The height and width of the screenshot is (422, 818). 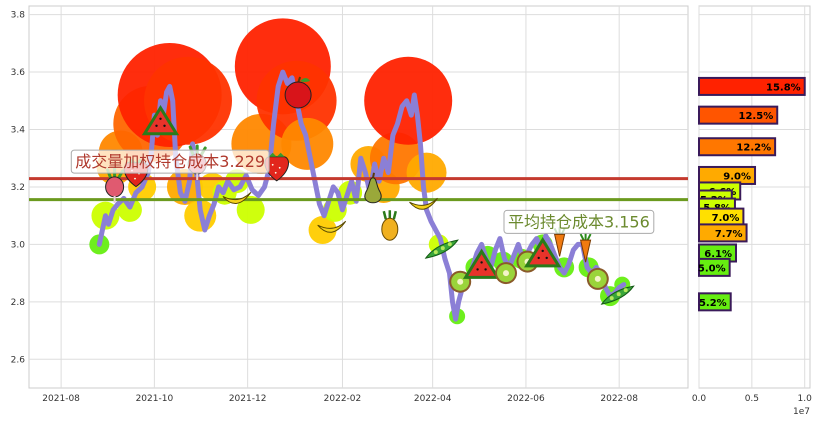 I want to click on chip-bar: 12.2%, so click(x=737, y=147).